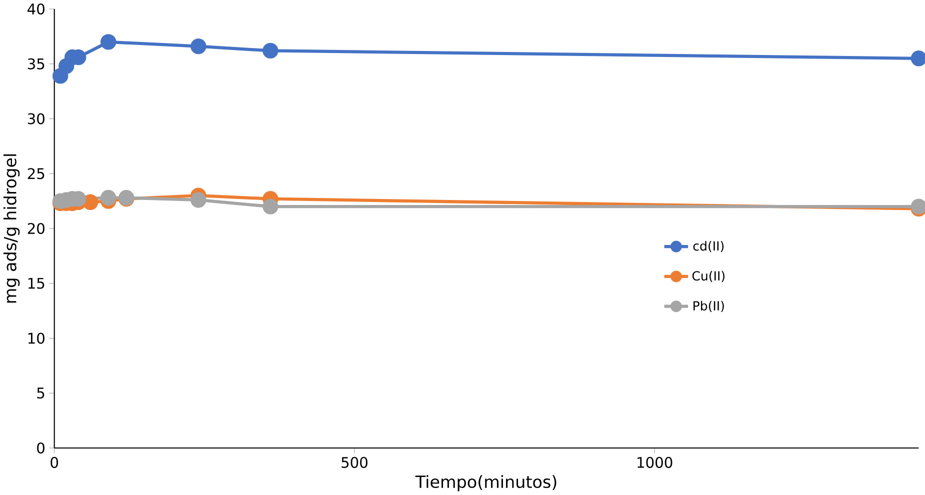 The width and height of the screenshot is (925, 495). What do you see at coordinates (36, 228) in the screenshot?
I see `y-tick-label: 20` at bounding box center [36, 228].